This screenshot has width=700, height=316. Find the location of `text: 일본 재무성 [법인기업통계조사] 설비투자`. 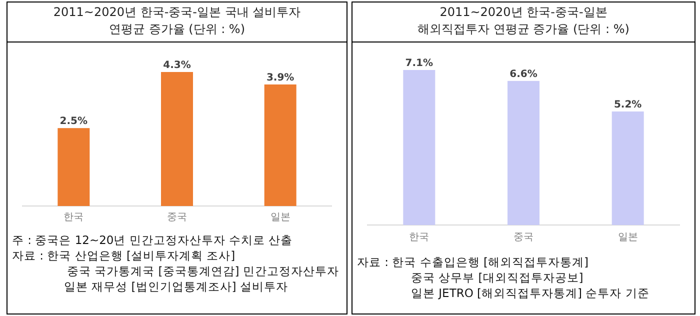

text: 일본 재무성 [법인기업통계조사] 설비투자 is located at coordinates (176, 287).